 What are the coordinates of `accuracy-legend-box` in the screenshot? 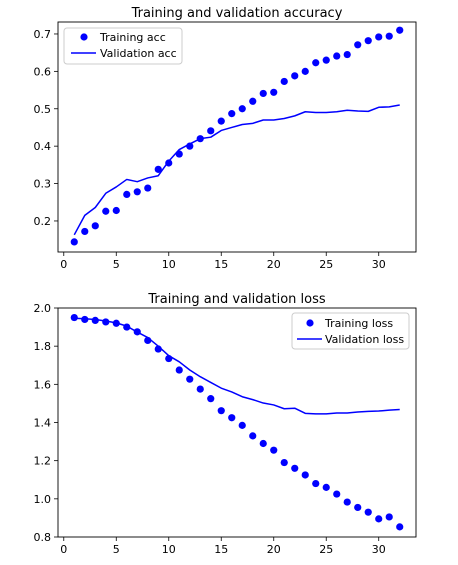 It's located at (123, 46).